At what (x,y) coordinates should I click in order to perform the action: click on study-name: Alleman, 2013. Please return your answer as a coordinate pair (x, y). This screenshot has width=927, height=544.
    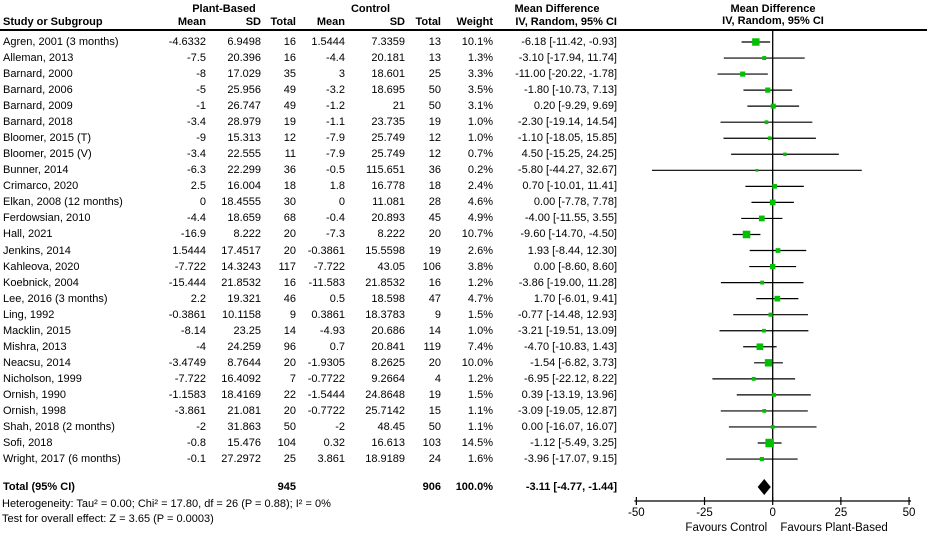
    Looking at the image, I should click on (38, 58).